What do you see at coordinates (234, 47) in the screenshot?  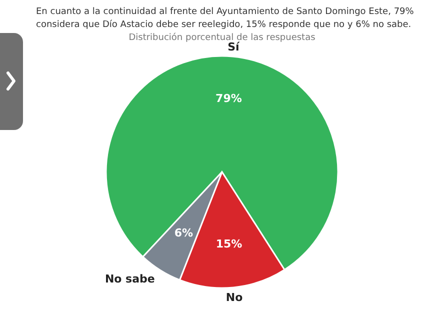 I see `slice-label: Sí` at bounding box center [234, 47].